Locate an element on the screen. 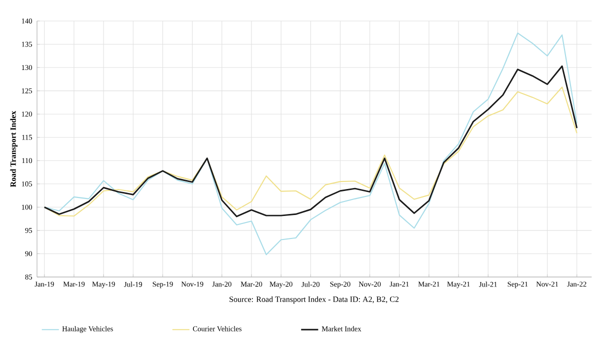  source-note: Source: Road Transport Index - Data ID: A2, B2, C2 is located at coordinates (314, 300).